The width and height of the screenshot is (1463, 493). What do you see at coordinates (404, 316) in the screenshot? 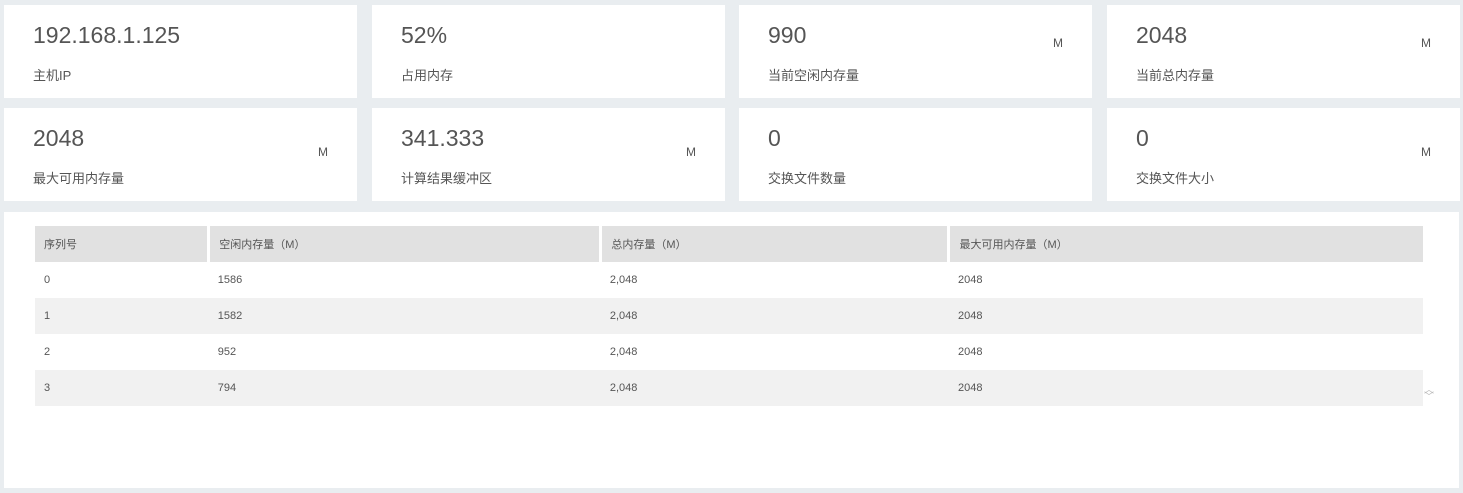
I see `table-cell: 1582` at bounding box center [404, 316].